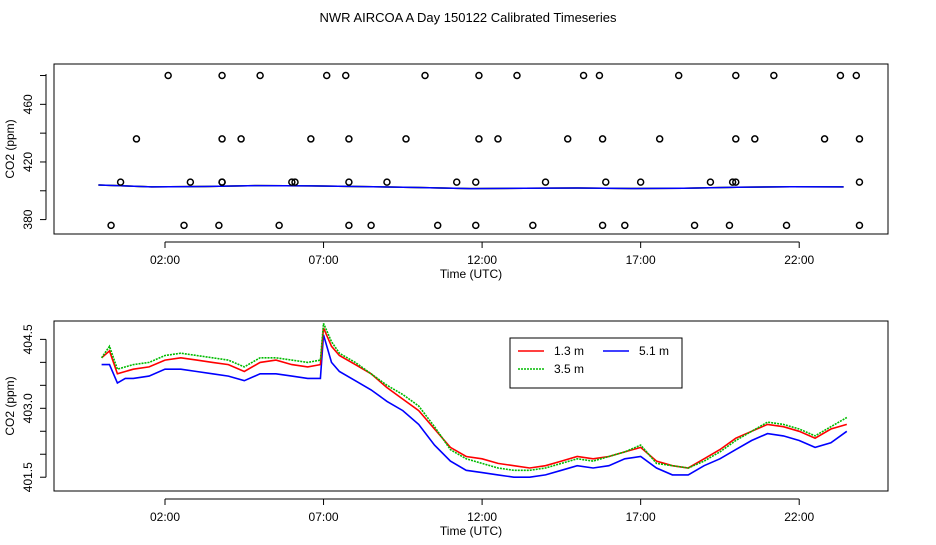  I want to click on y-tick-label: 460, so click(28, 104).